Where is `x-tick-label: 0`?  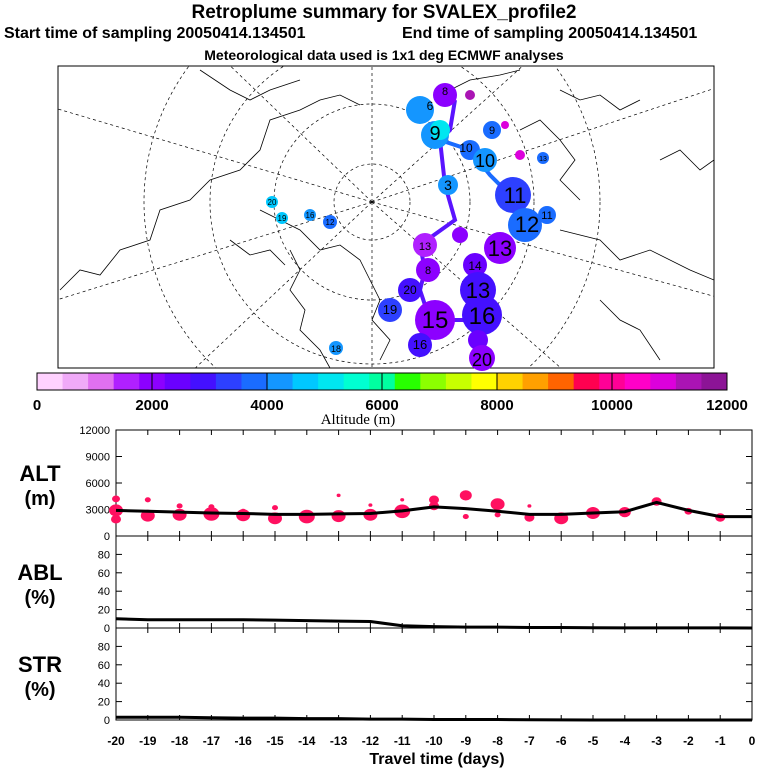 x-tick-label: 0 is located at coordinates (752, 741).